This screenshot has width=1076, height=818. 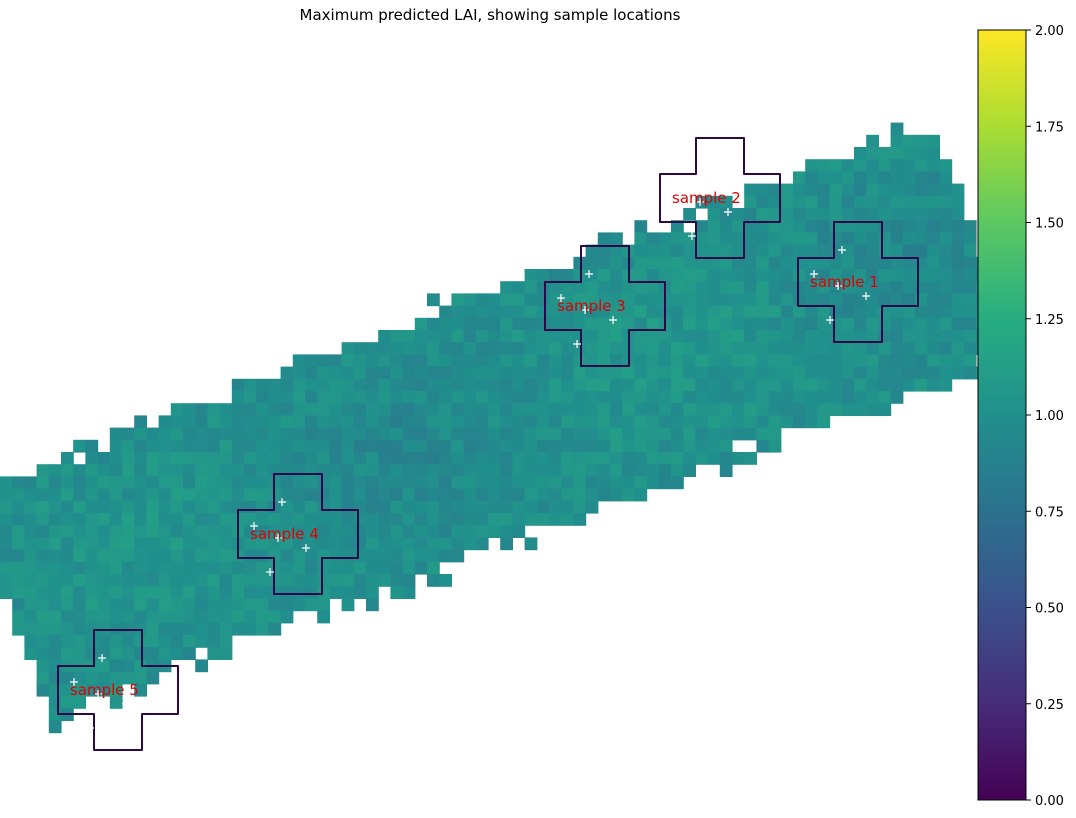 What do you see at coordinates (844, 282) in the screenshot?
I see `sample-label: sample 1` at bounding box center [844, 282].